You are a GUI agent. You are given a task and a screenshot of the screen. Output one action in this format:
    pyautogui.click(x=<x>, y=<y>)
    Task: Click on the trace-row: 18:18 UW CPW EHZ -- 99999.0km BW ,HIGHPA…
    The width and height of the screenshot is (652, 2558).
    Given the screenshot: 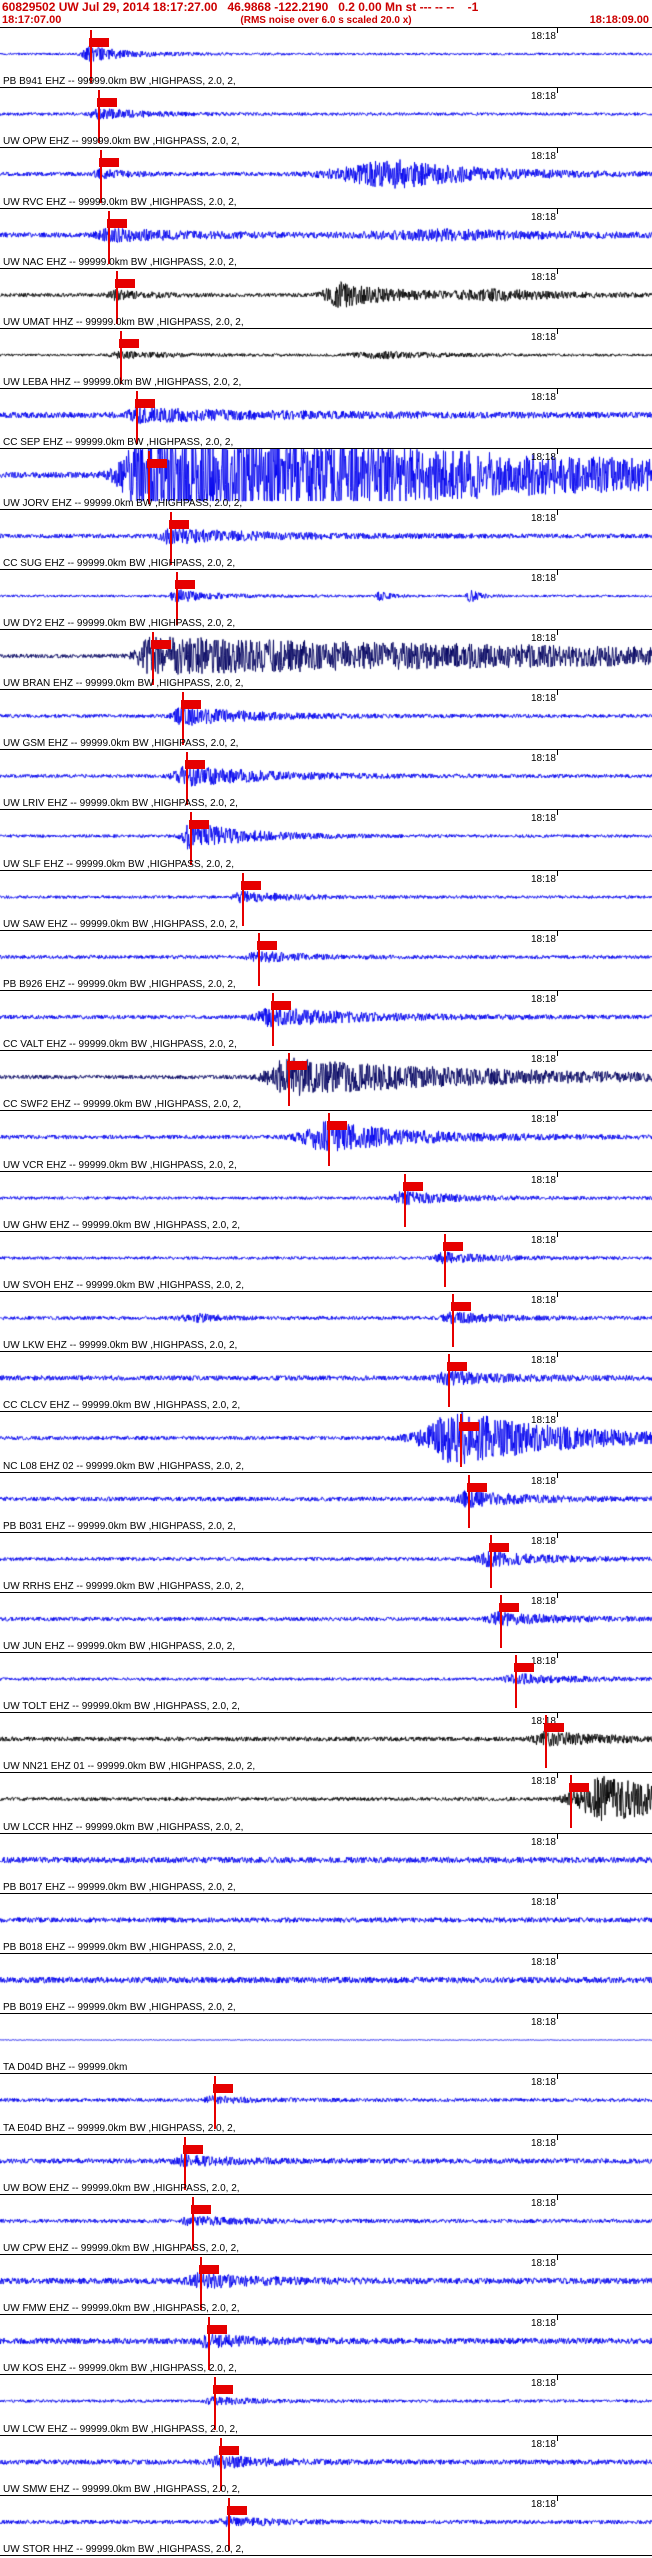 What is the action you would take?
    pyautogui.click(x=326, y=2224)
    